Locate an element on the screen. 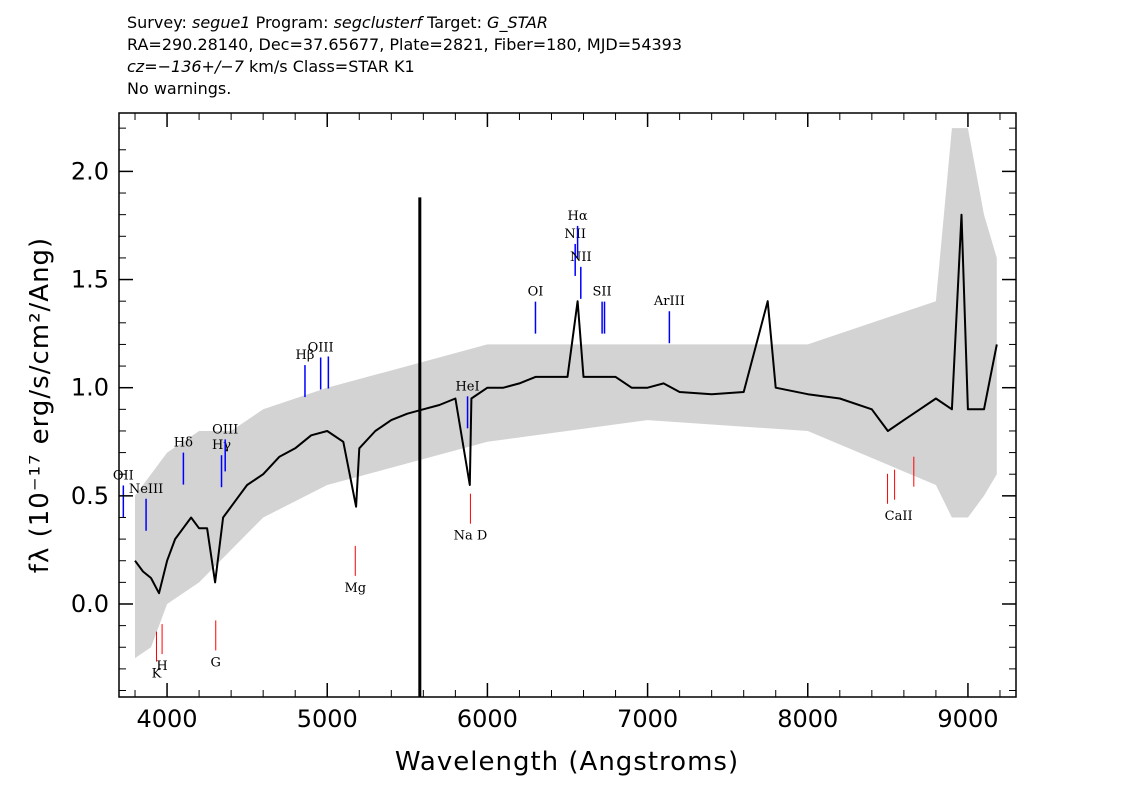 The width and height of the screenshot is (1134, 810). emission-line-label: SII is located at coordinates (602, 292).